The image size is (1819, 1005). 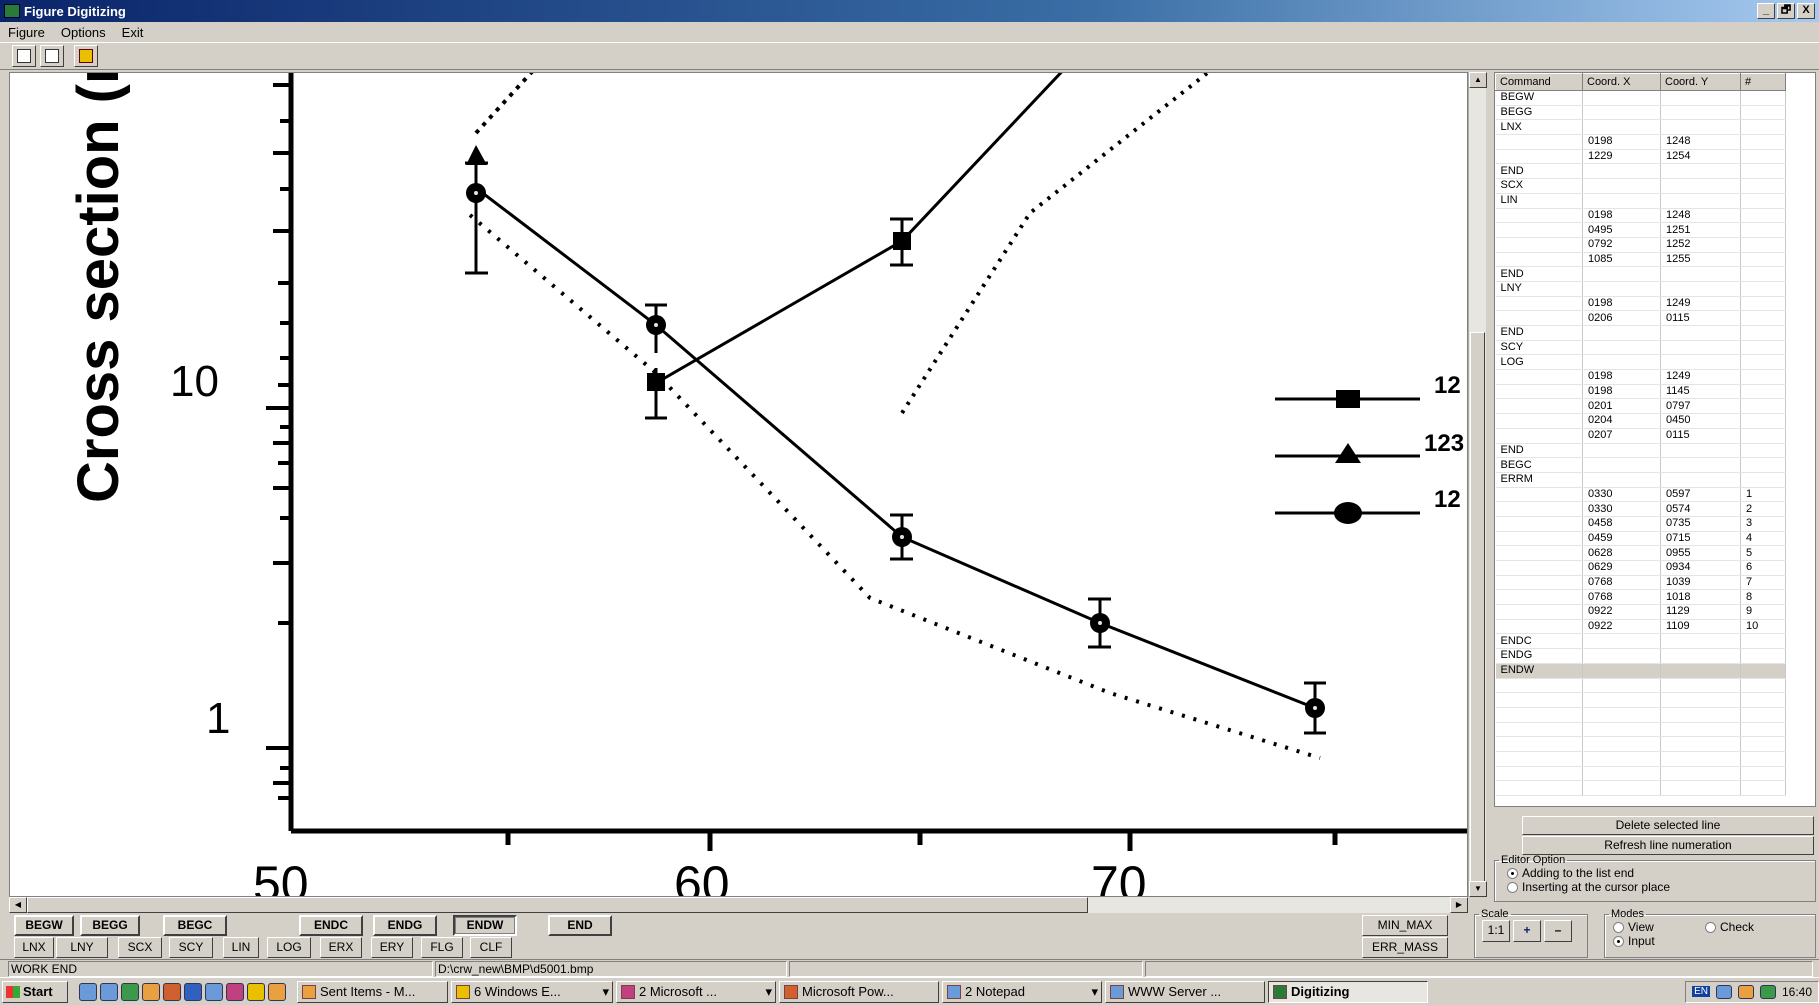 I want to click on column-header: Command, so click(x=1539, y=82).